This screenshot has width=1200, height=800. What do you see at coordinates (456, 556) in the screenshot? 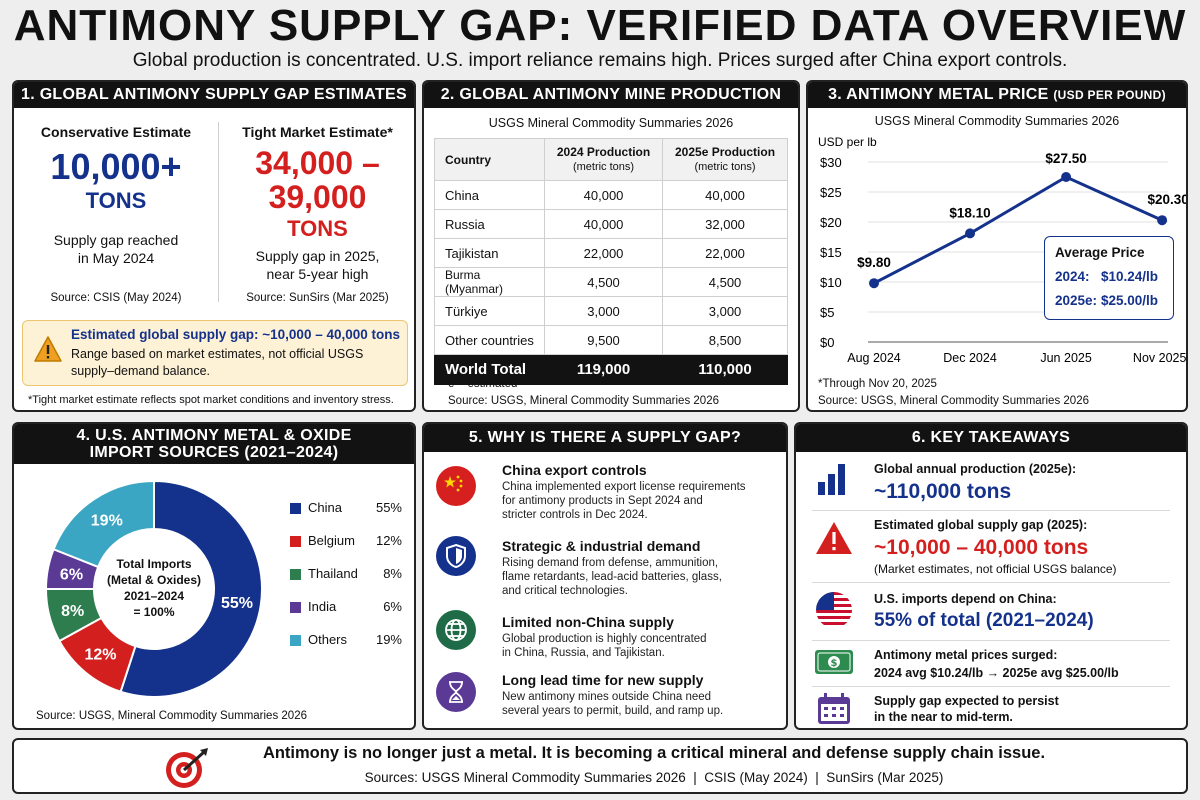
I see `shield-icon` at bounding box center [456, 556].